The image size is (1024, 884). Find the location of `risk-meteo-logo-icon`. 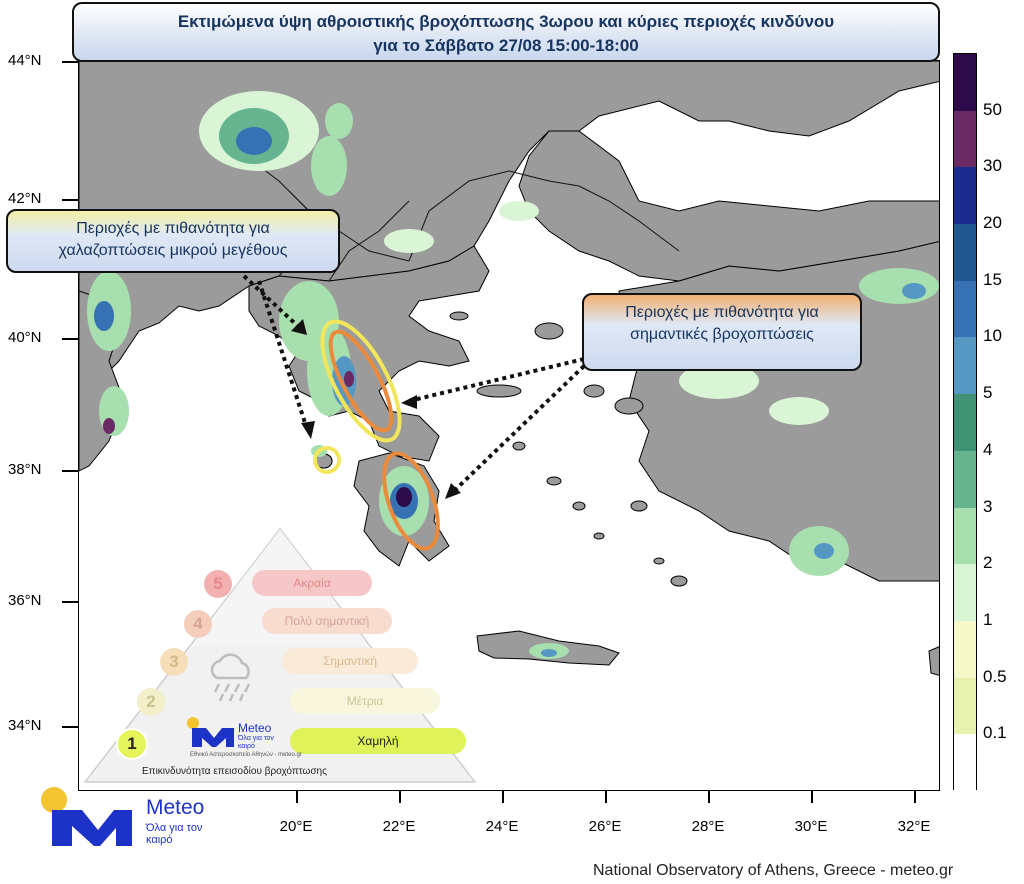

risk-meteo-logo-icon is located at coordinates (210, 732).